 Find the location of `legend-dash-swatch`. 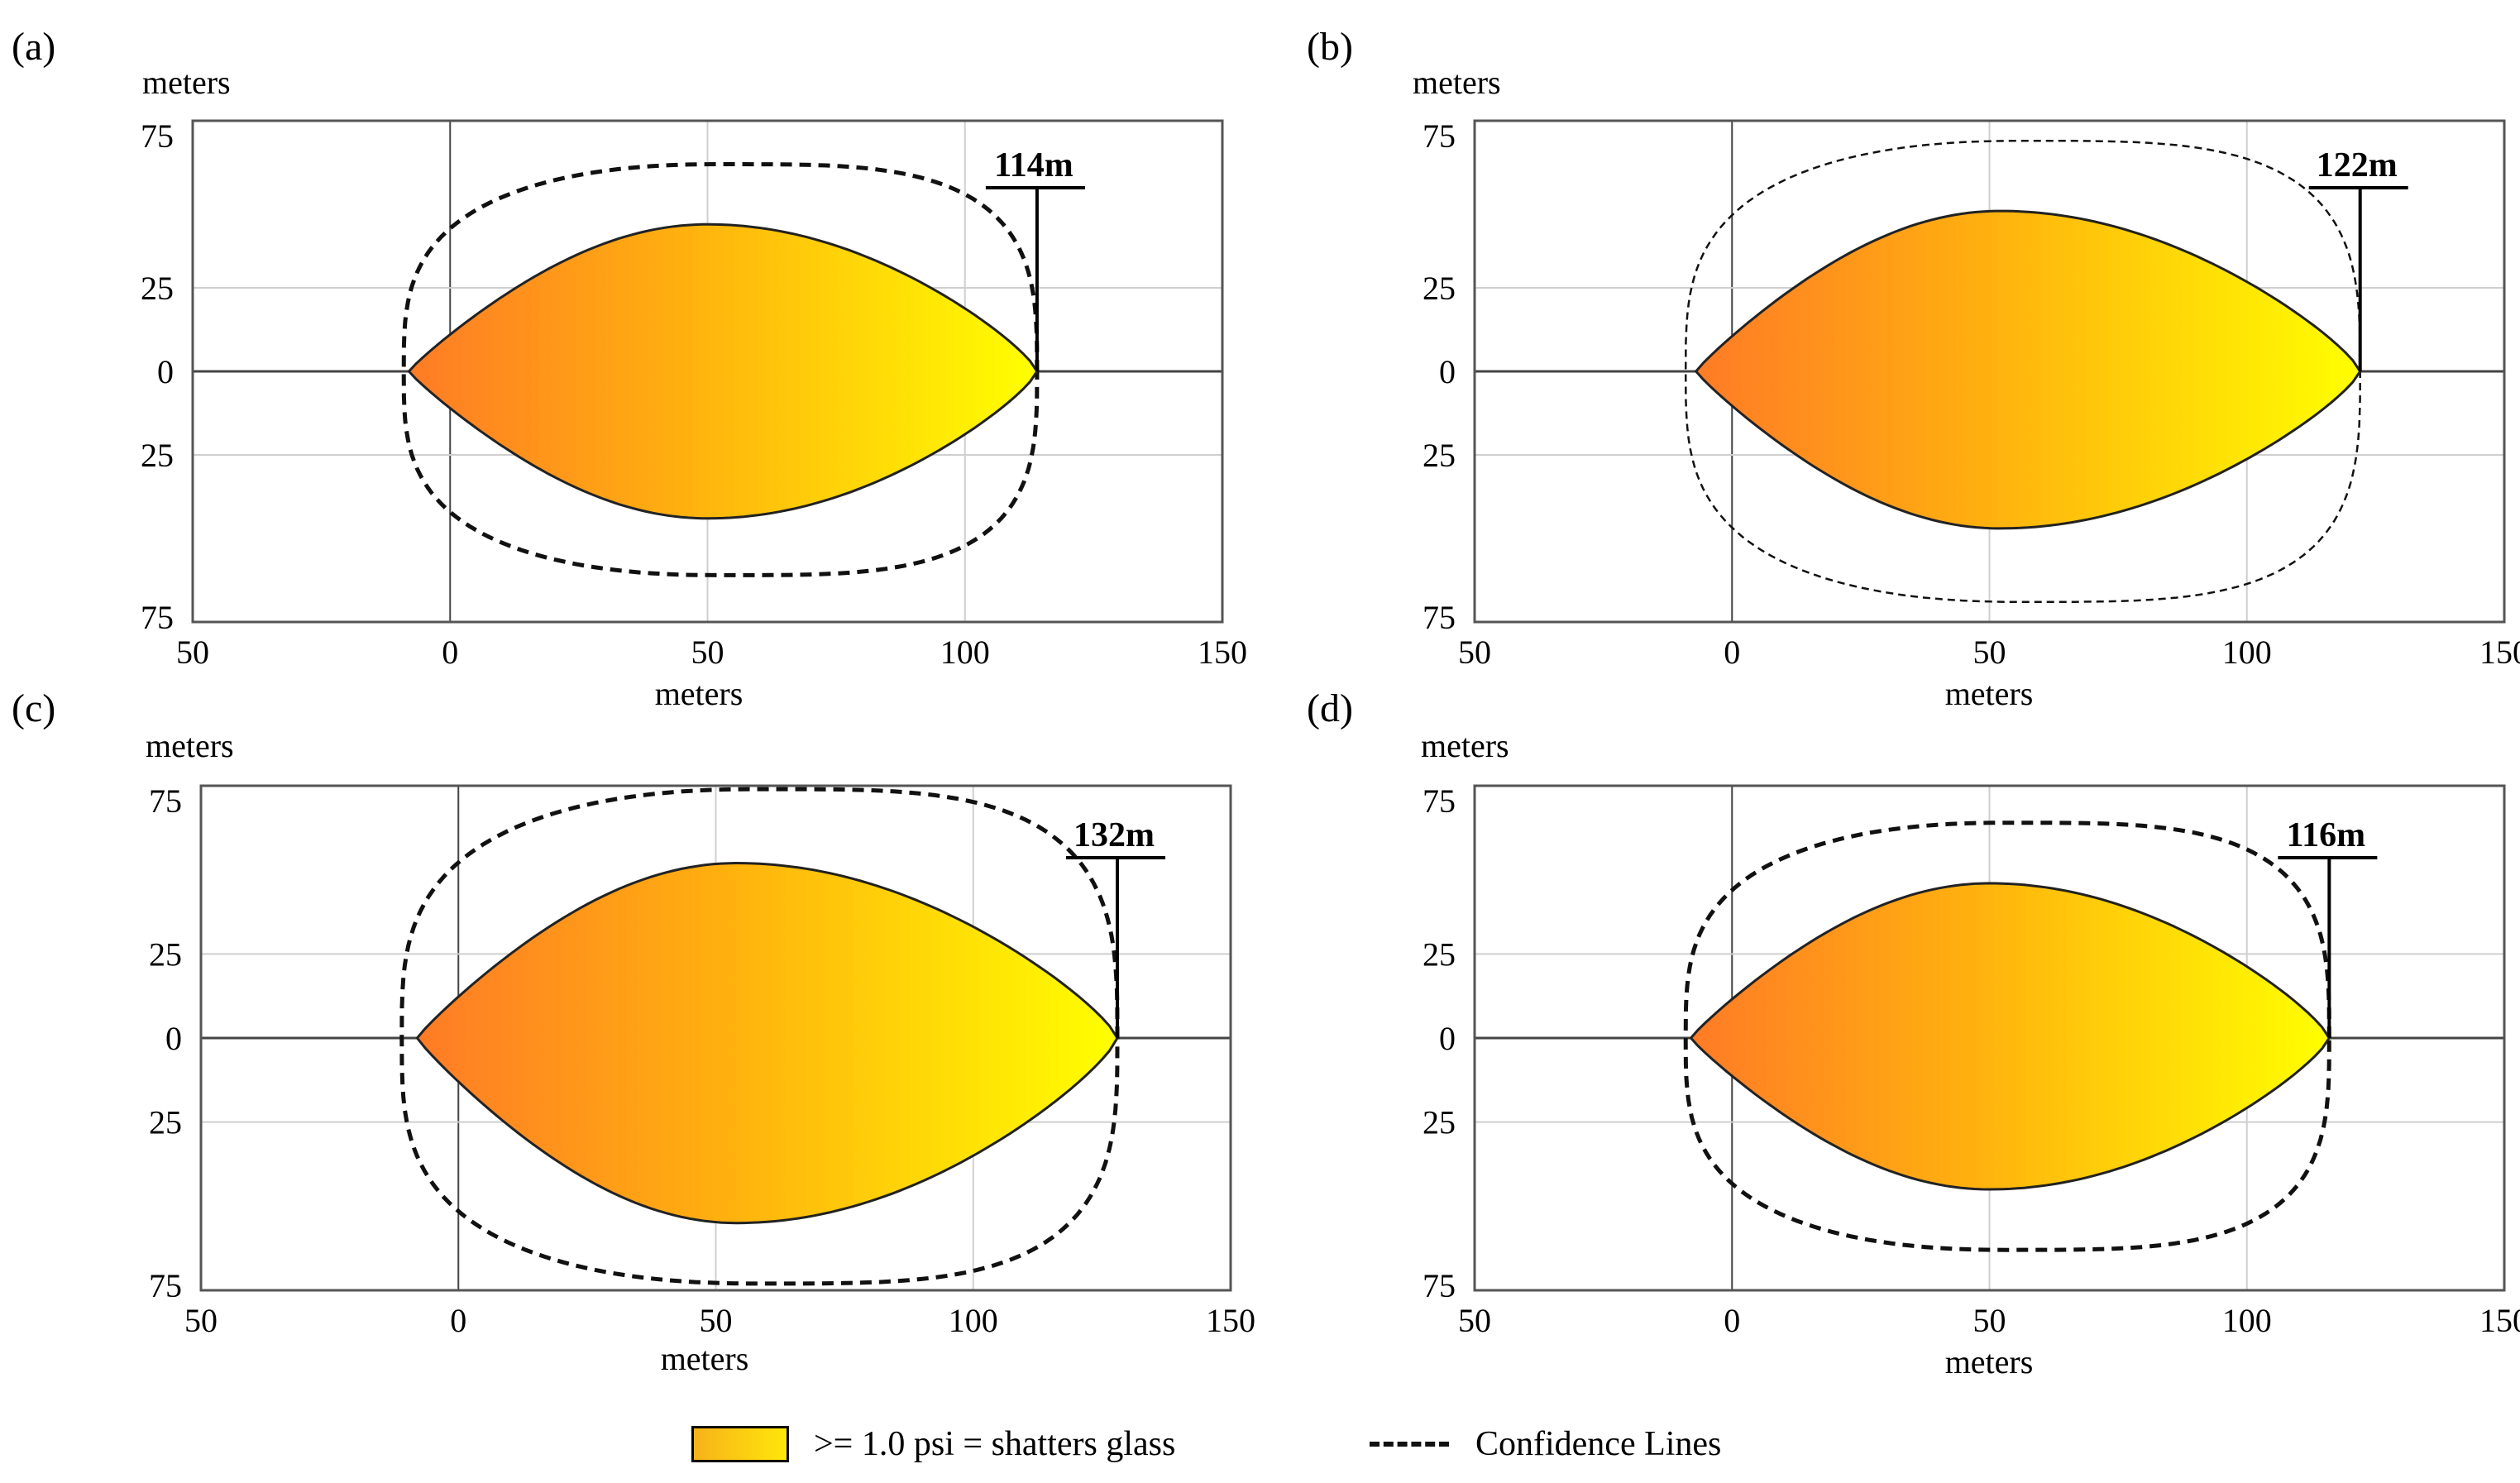

legend-dash-swatch is located at coordinates (1409, 1444).